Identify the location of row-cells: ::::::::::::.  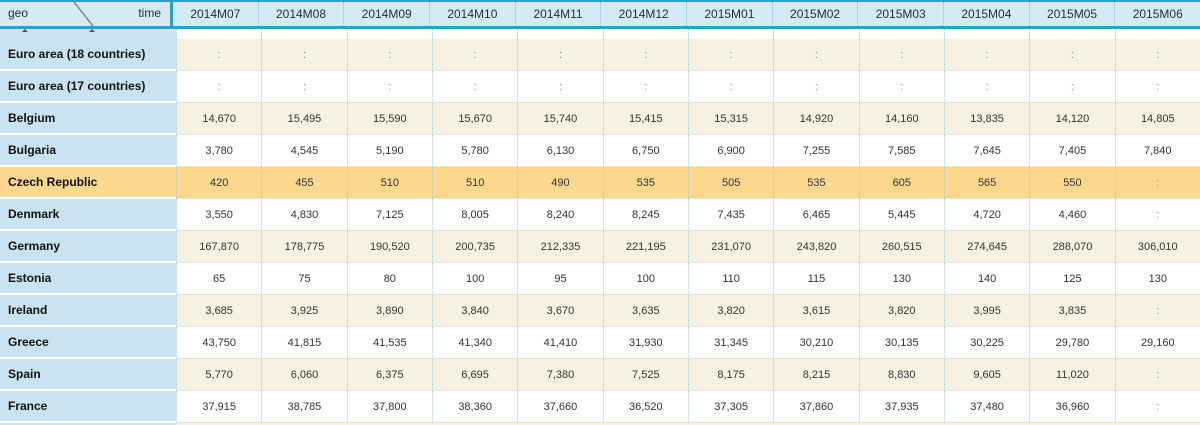
(688, 87).